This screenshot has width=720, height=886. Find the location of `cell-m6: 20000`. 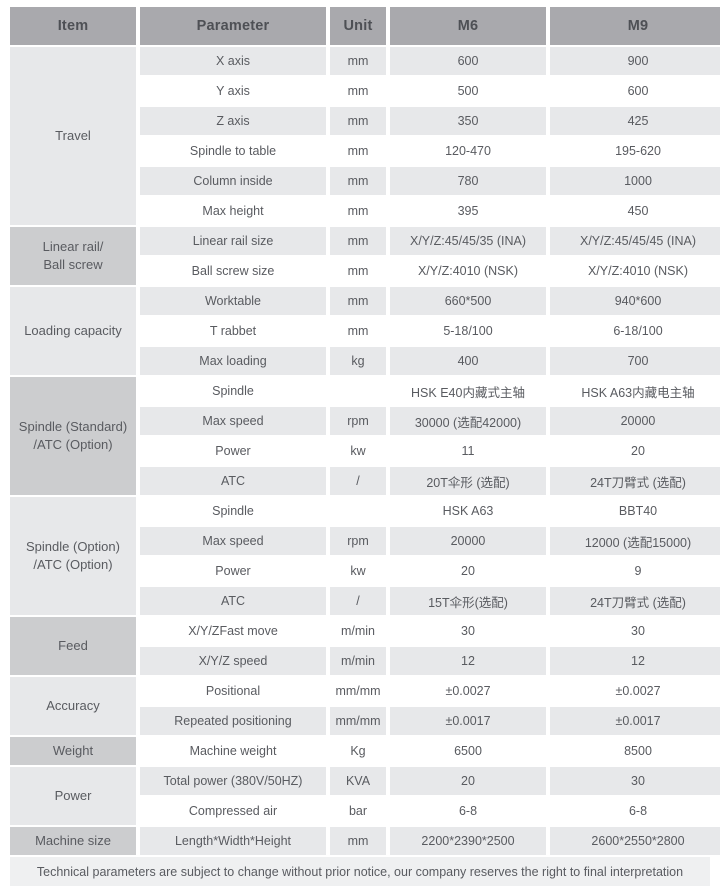

cell-m6: 20000 is located at coordinates (468, 541).